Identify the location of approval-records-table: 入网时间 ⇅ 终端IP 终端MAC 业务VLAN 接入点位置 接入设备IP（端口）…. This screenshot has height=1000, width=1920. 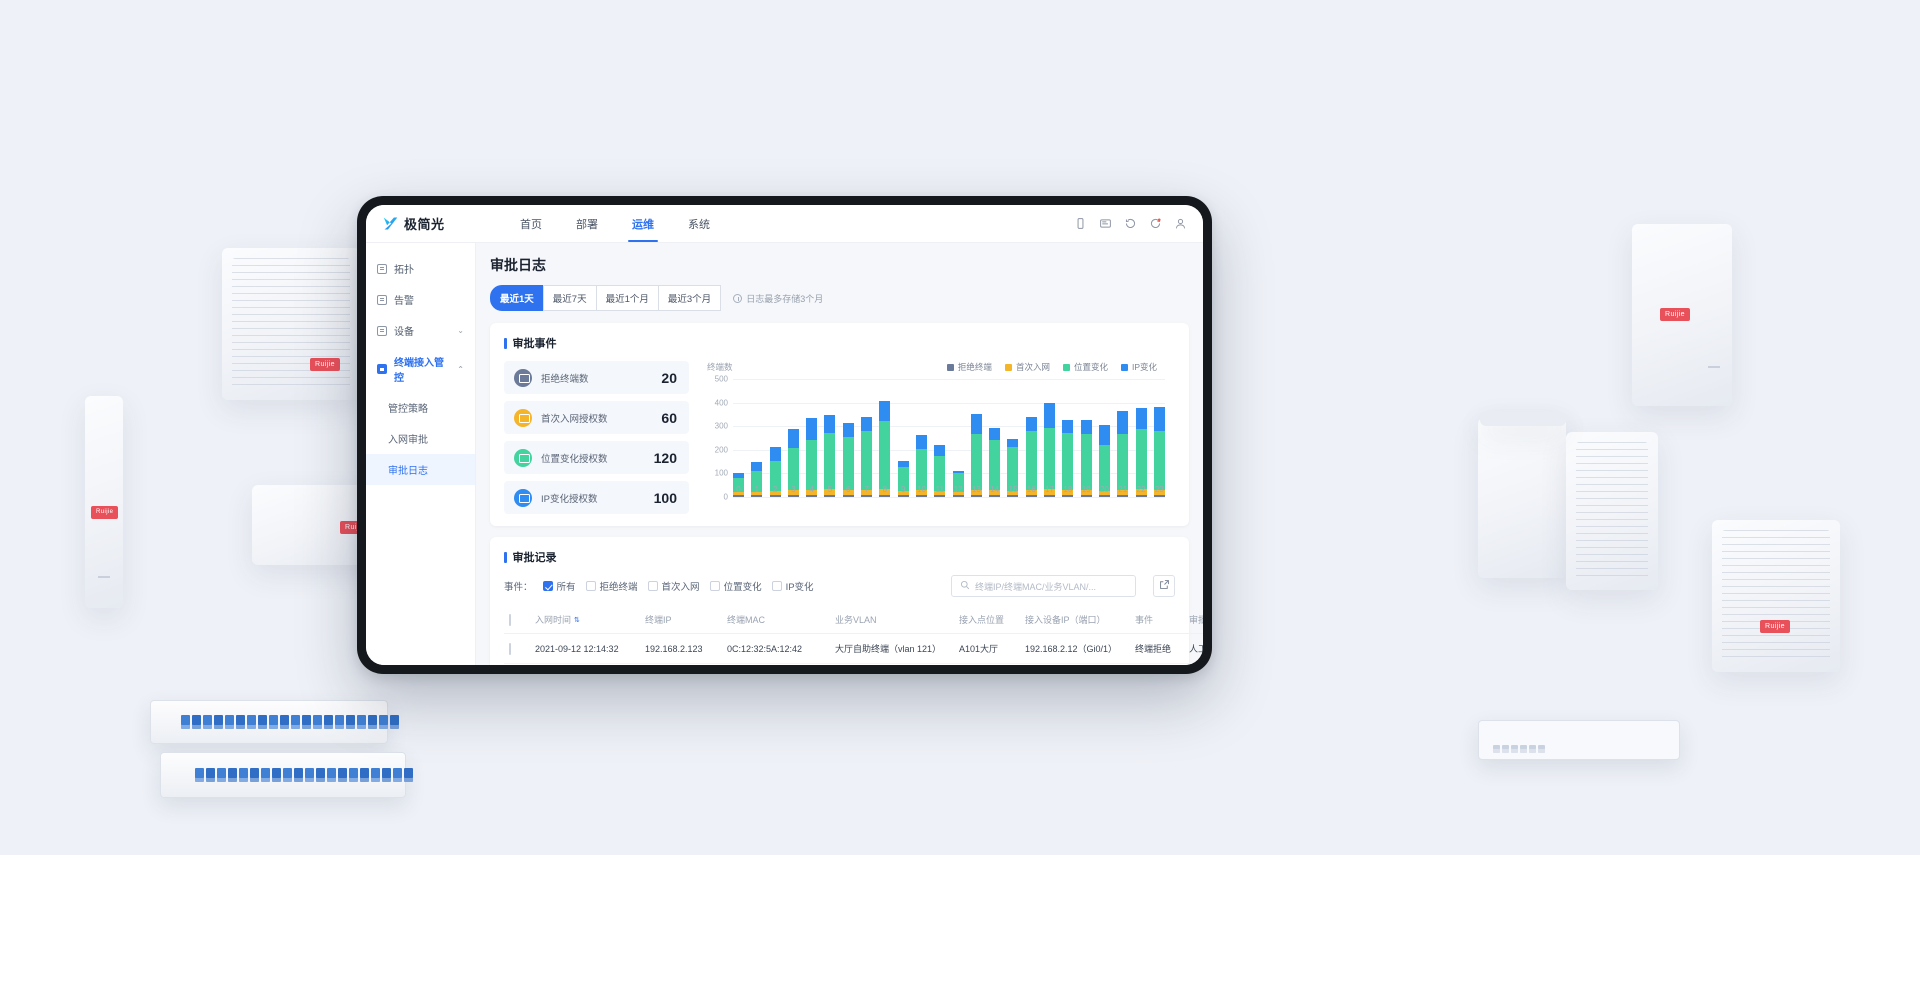
(853, 635).